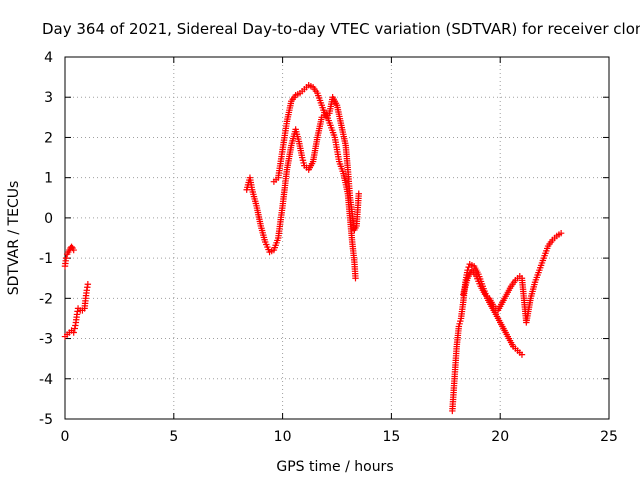  What do you see at coordinates (46, 259) in the screenshot?
I see `y-tick-label: -1` at bounding box center [46, 259].